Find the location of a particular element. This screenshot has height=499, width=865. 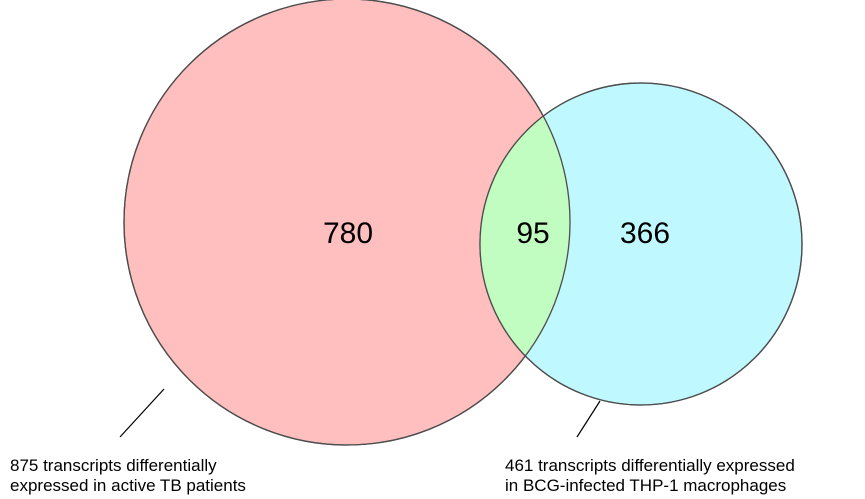

left-caption-leader is located at coordinates (142, 413).